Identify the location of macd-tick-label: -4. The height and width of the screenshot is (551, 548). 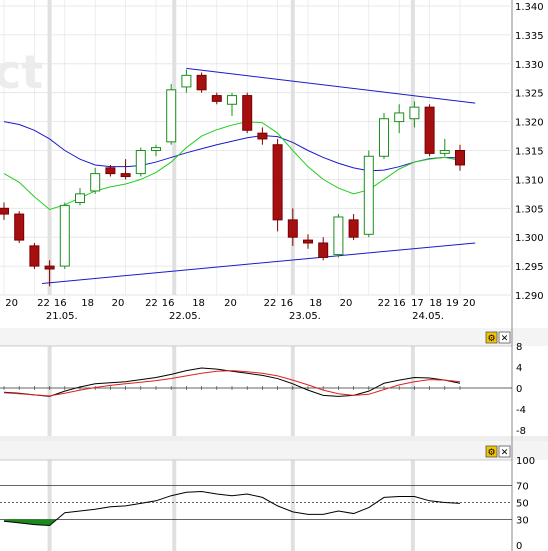
(521, 410).